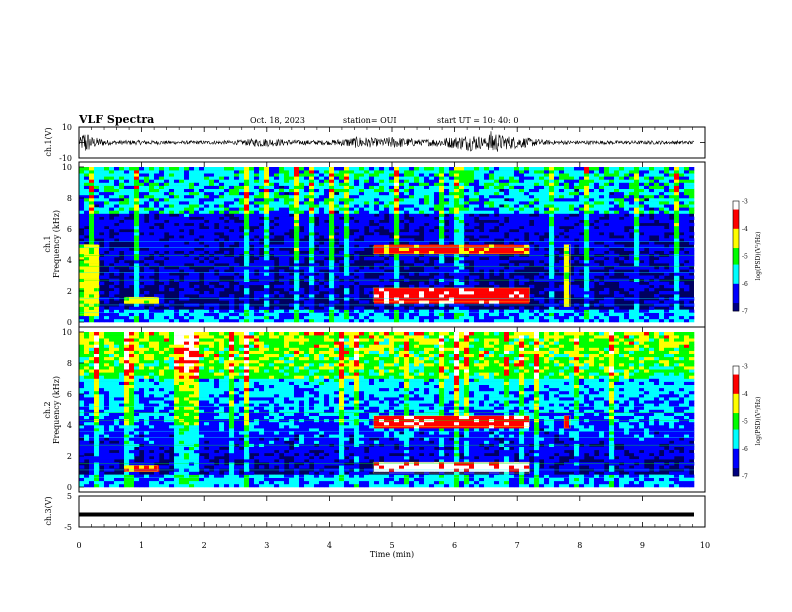 This screenshot has width=792, height=612. Describe the element at coordinates (69, 322) in the screenshot. I see `spectrogram-ytick-label: 0` at that location.